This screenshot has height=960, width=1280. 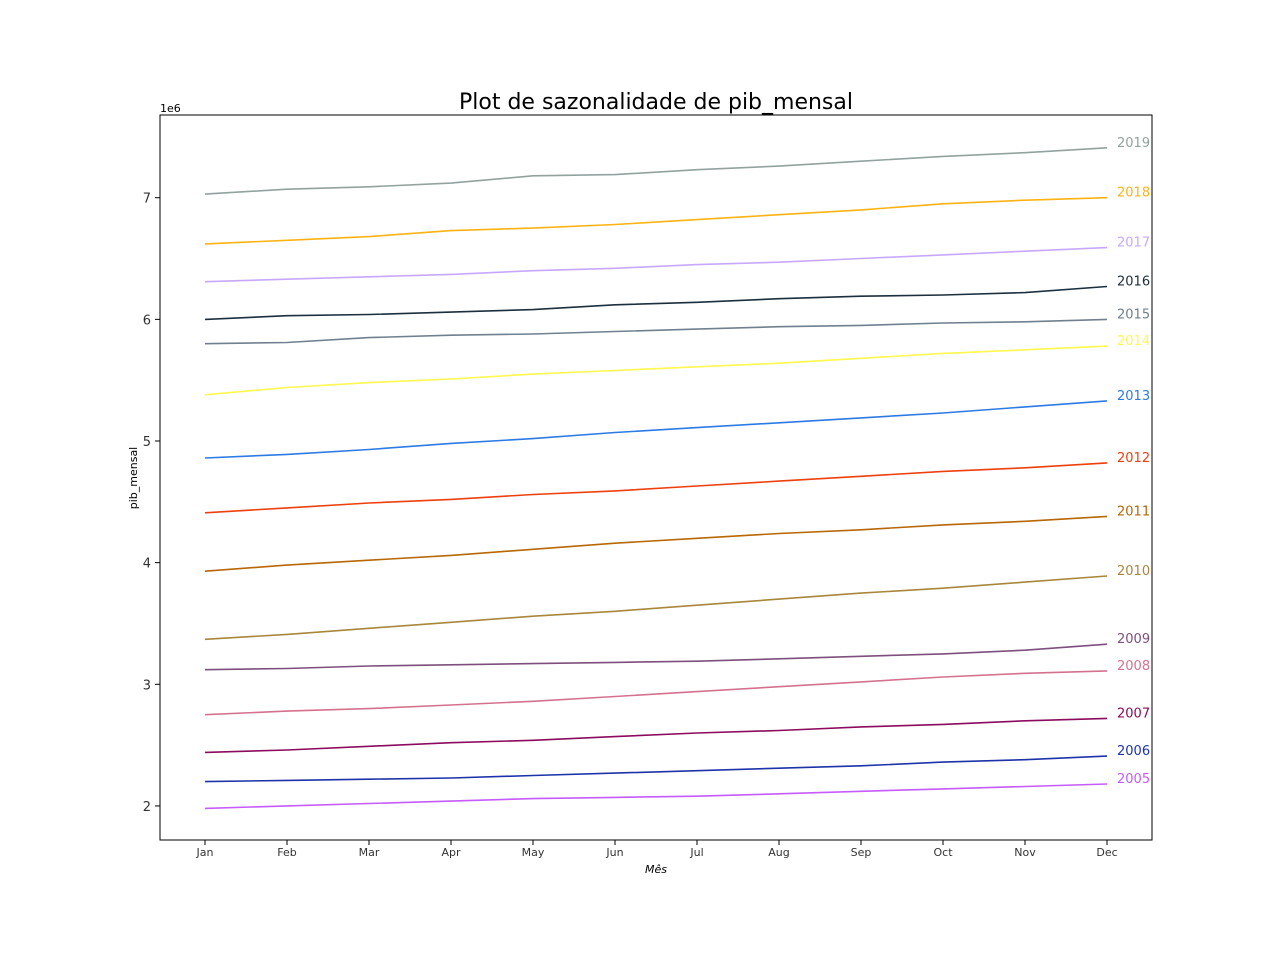 I want to click on x-tick-label: Oct, so click(x=943, y=852).